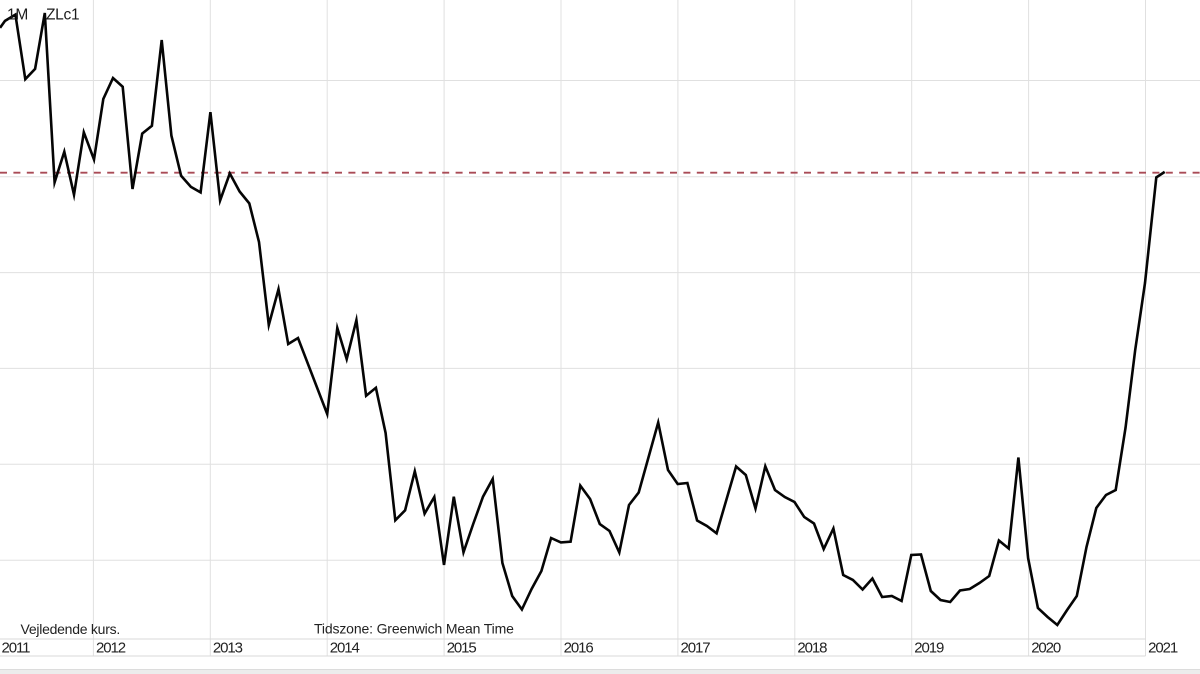 Image resolution: width=1200 pixels, height=674 pixels. What do you see at coordinates (1046, 648) in the screenshot?
I see `svg-text: 2020` at bounding box center [1046, 648].